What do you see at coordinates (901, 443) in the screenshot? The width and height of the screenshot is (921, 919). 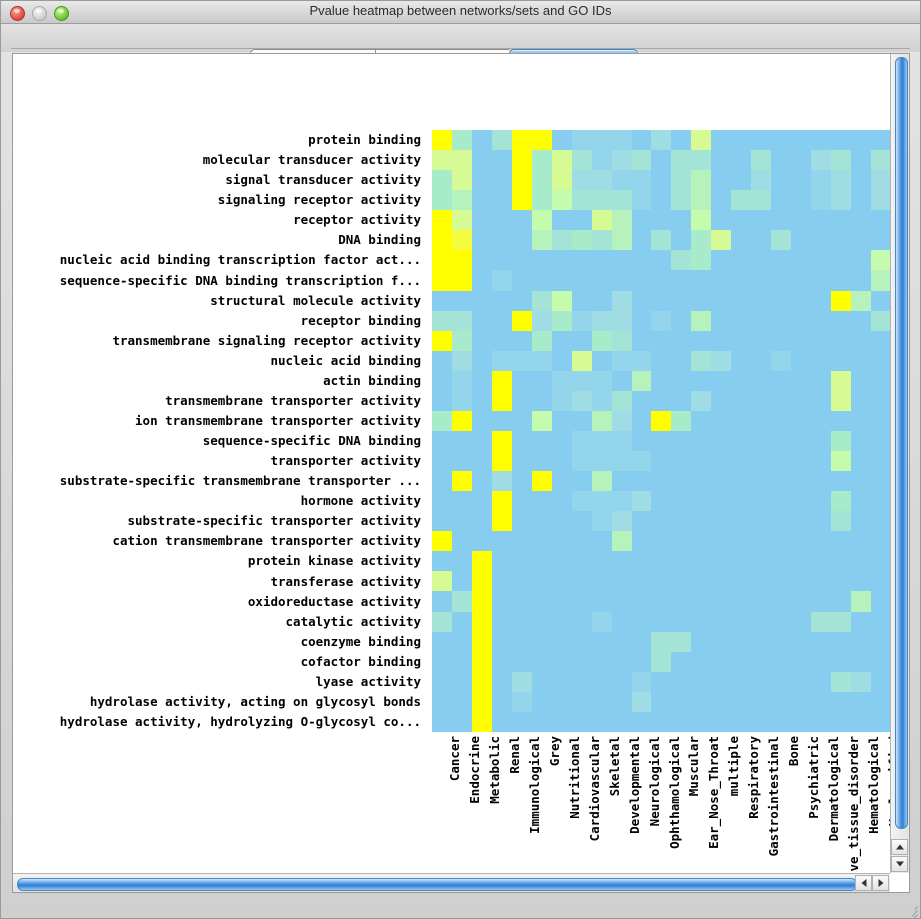 I see `vertical-scroll-thumb` at bounding box center [901, 443].